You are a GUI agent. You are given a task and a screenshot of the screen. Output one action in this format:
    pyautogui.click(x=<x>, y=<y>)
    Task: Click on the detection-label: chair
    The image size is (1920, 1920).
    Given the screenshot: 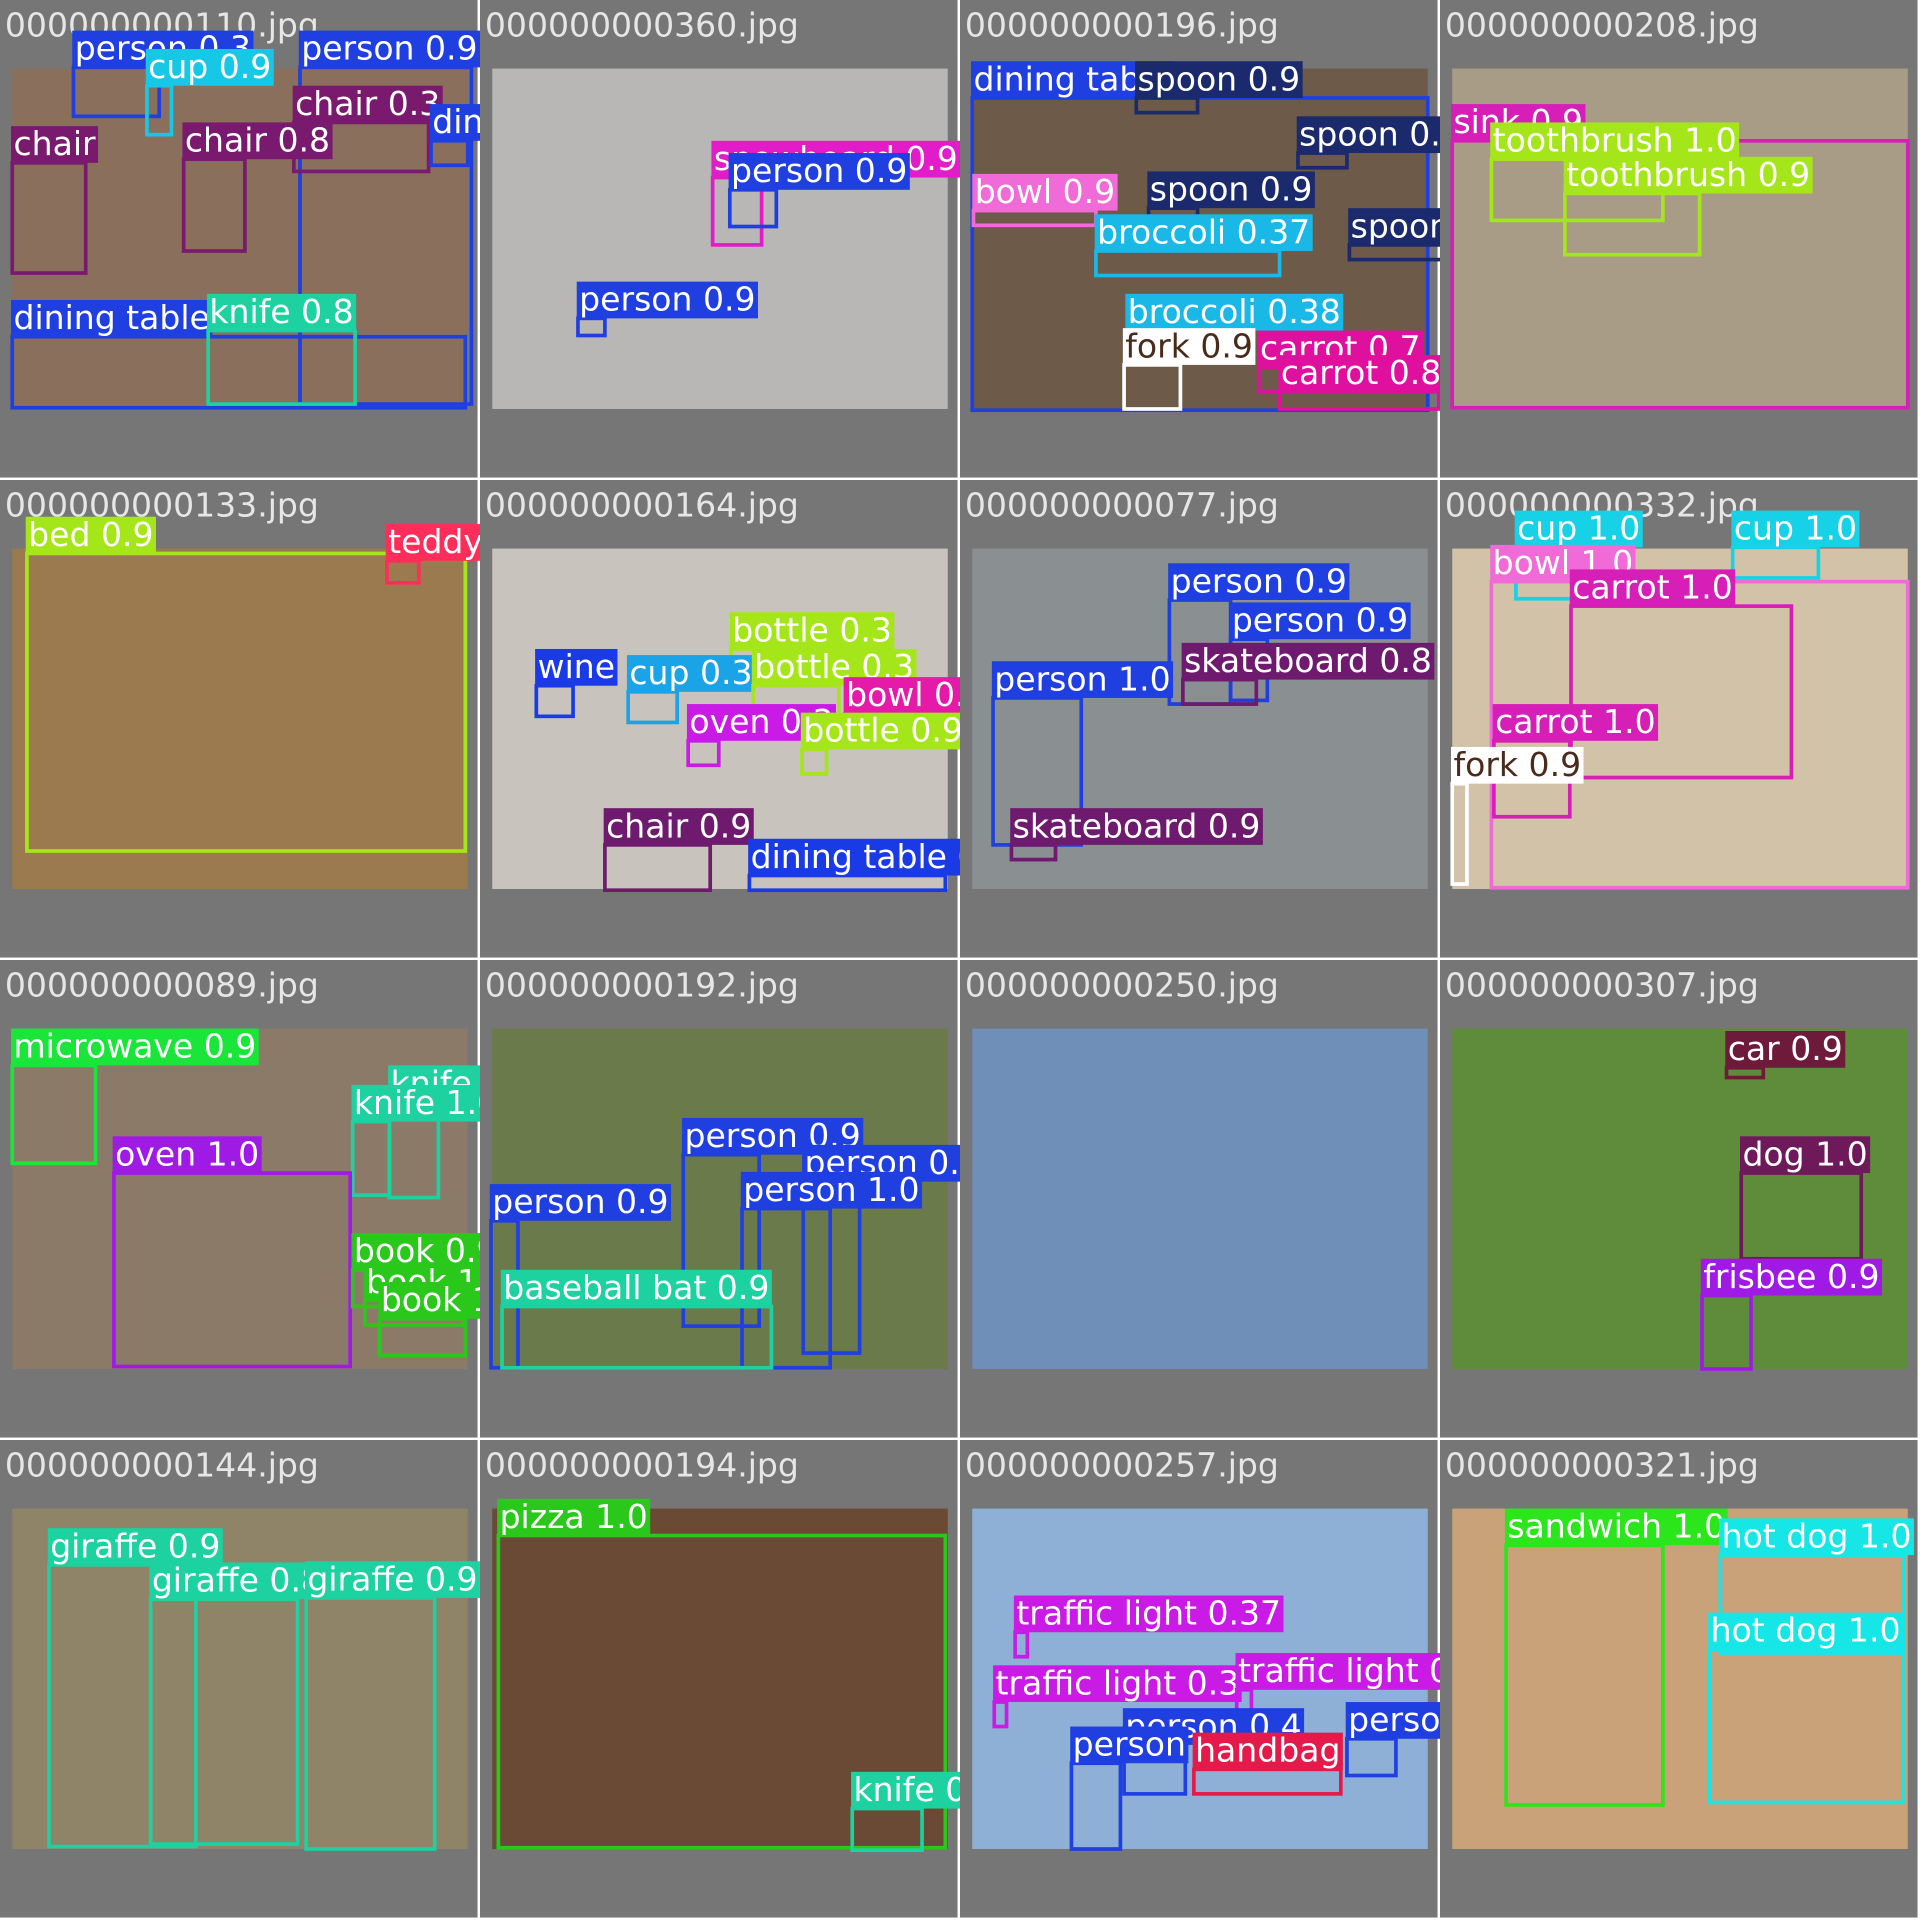 What is the action you would take?
    pyautogui.click(x=54, y=143)
    